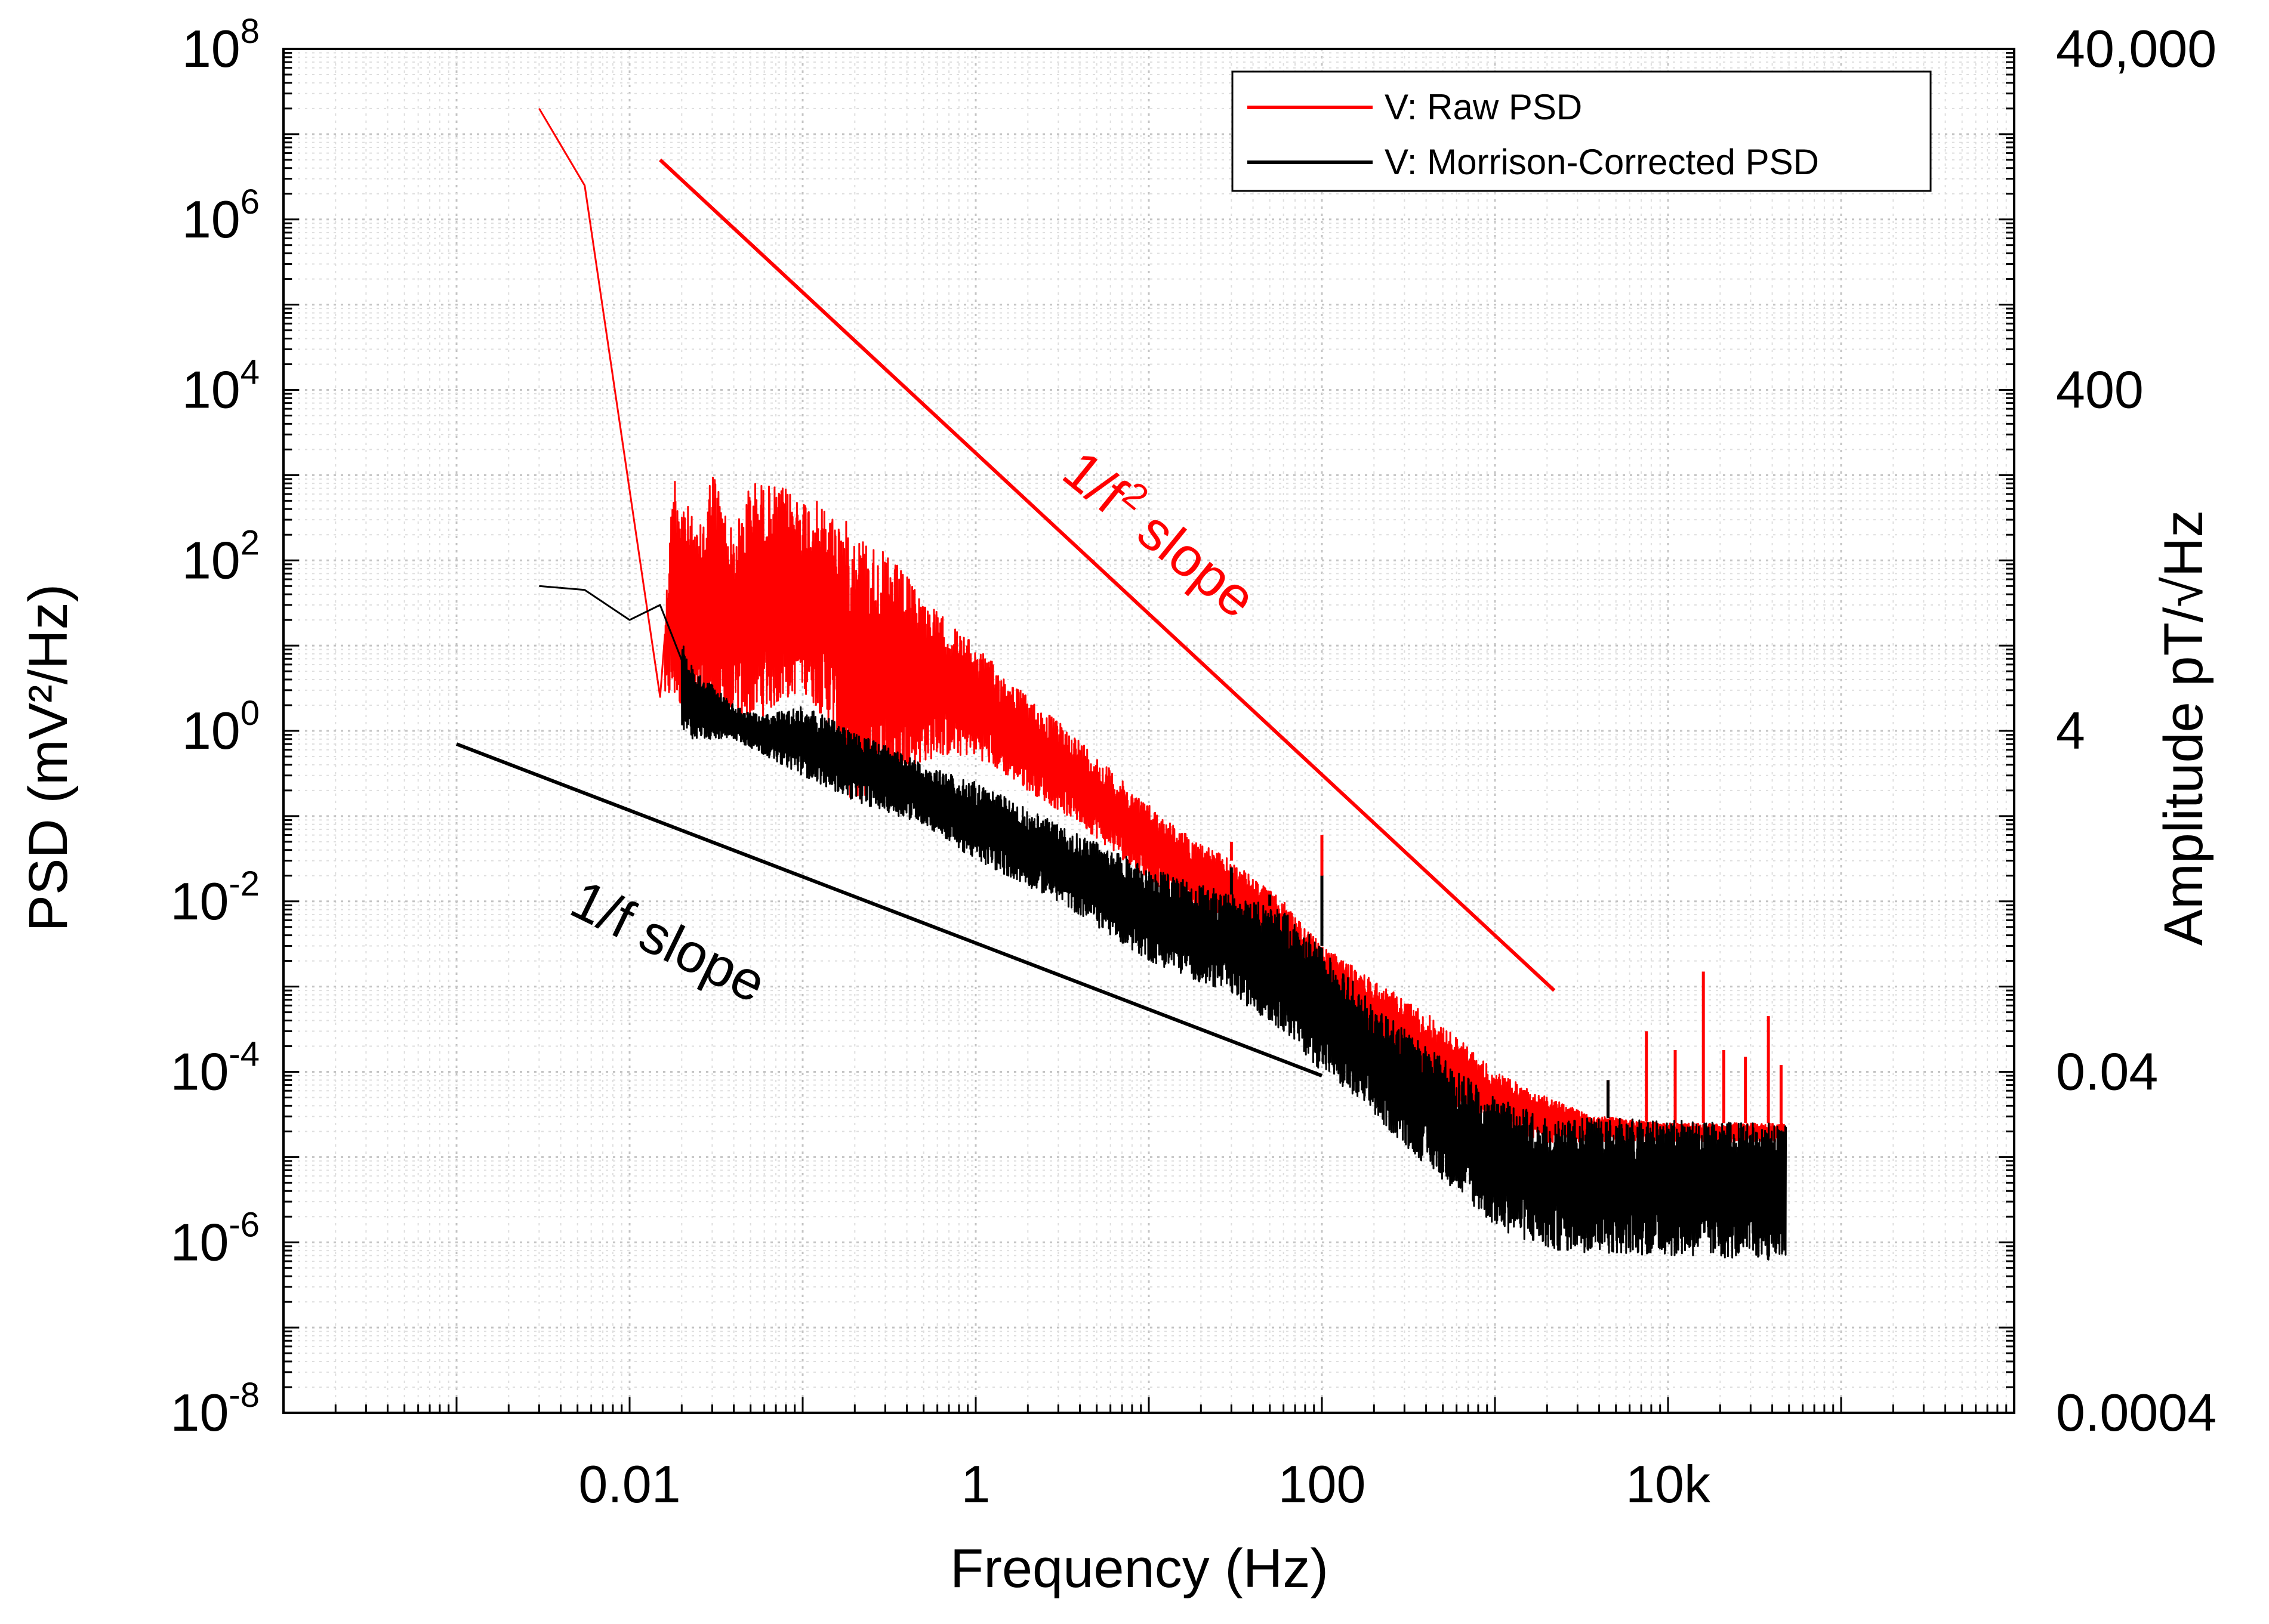  Describe the element at coordinates (976, 1484) in the screenshot. I see `x-tick-label: 1` at that location.